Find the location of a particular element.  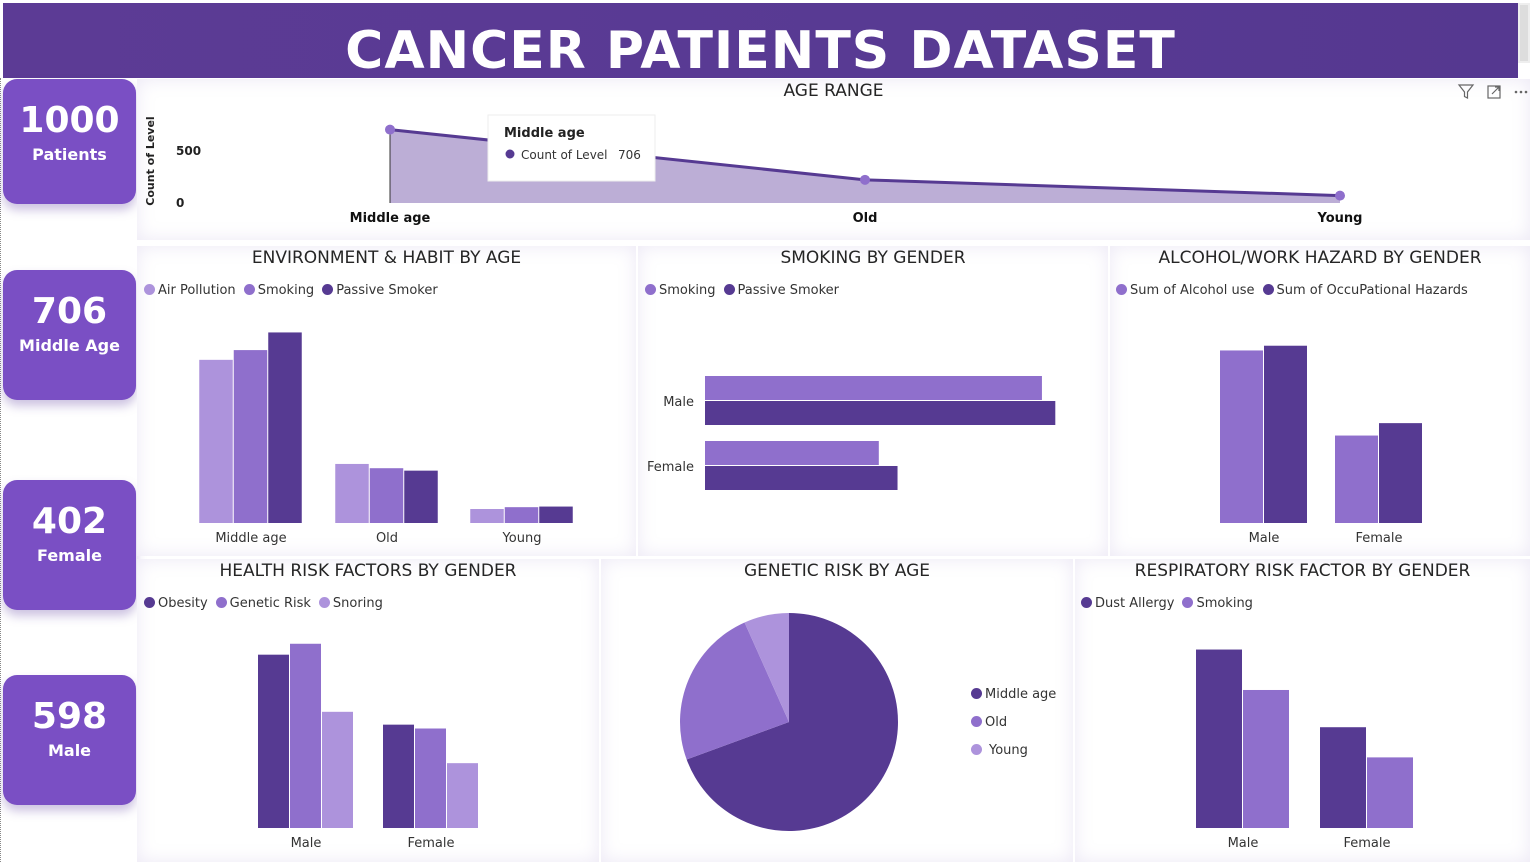

legend-item: Obesity is located at coordinates (176, 603).